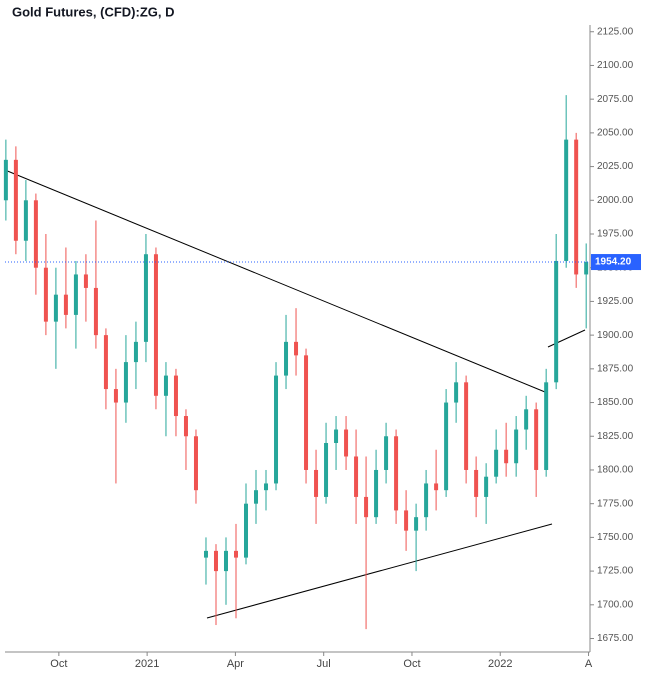  What do you see at coordinates (615, 31) in the screenshot?
I see `y-tick-label: 2125.00` at bounding box center [615, 31].